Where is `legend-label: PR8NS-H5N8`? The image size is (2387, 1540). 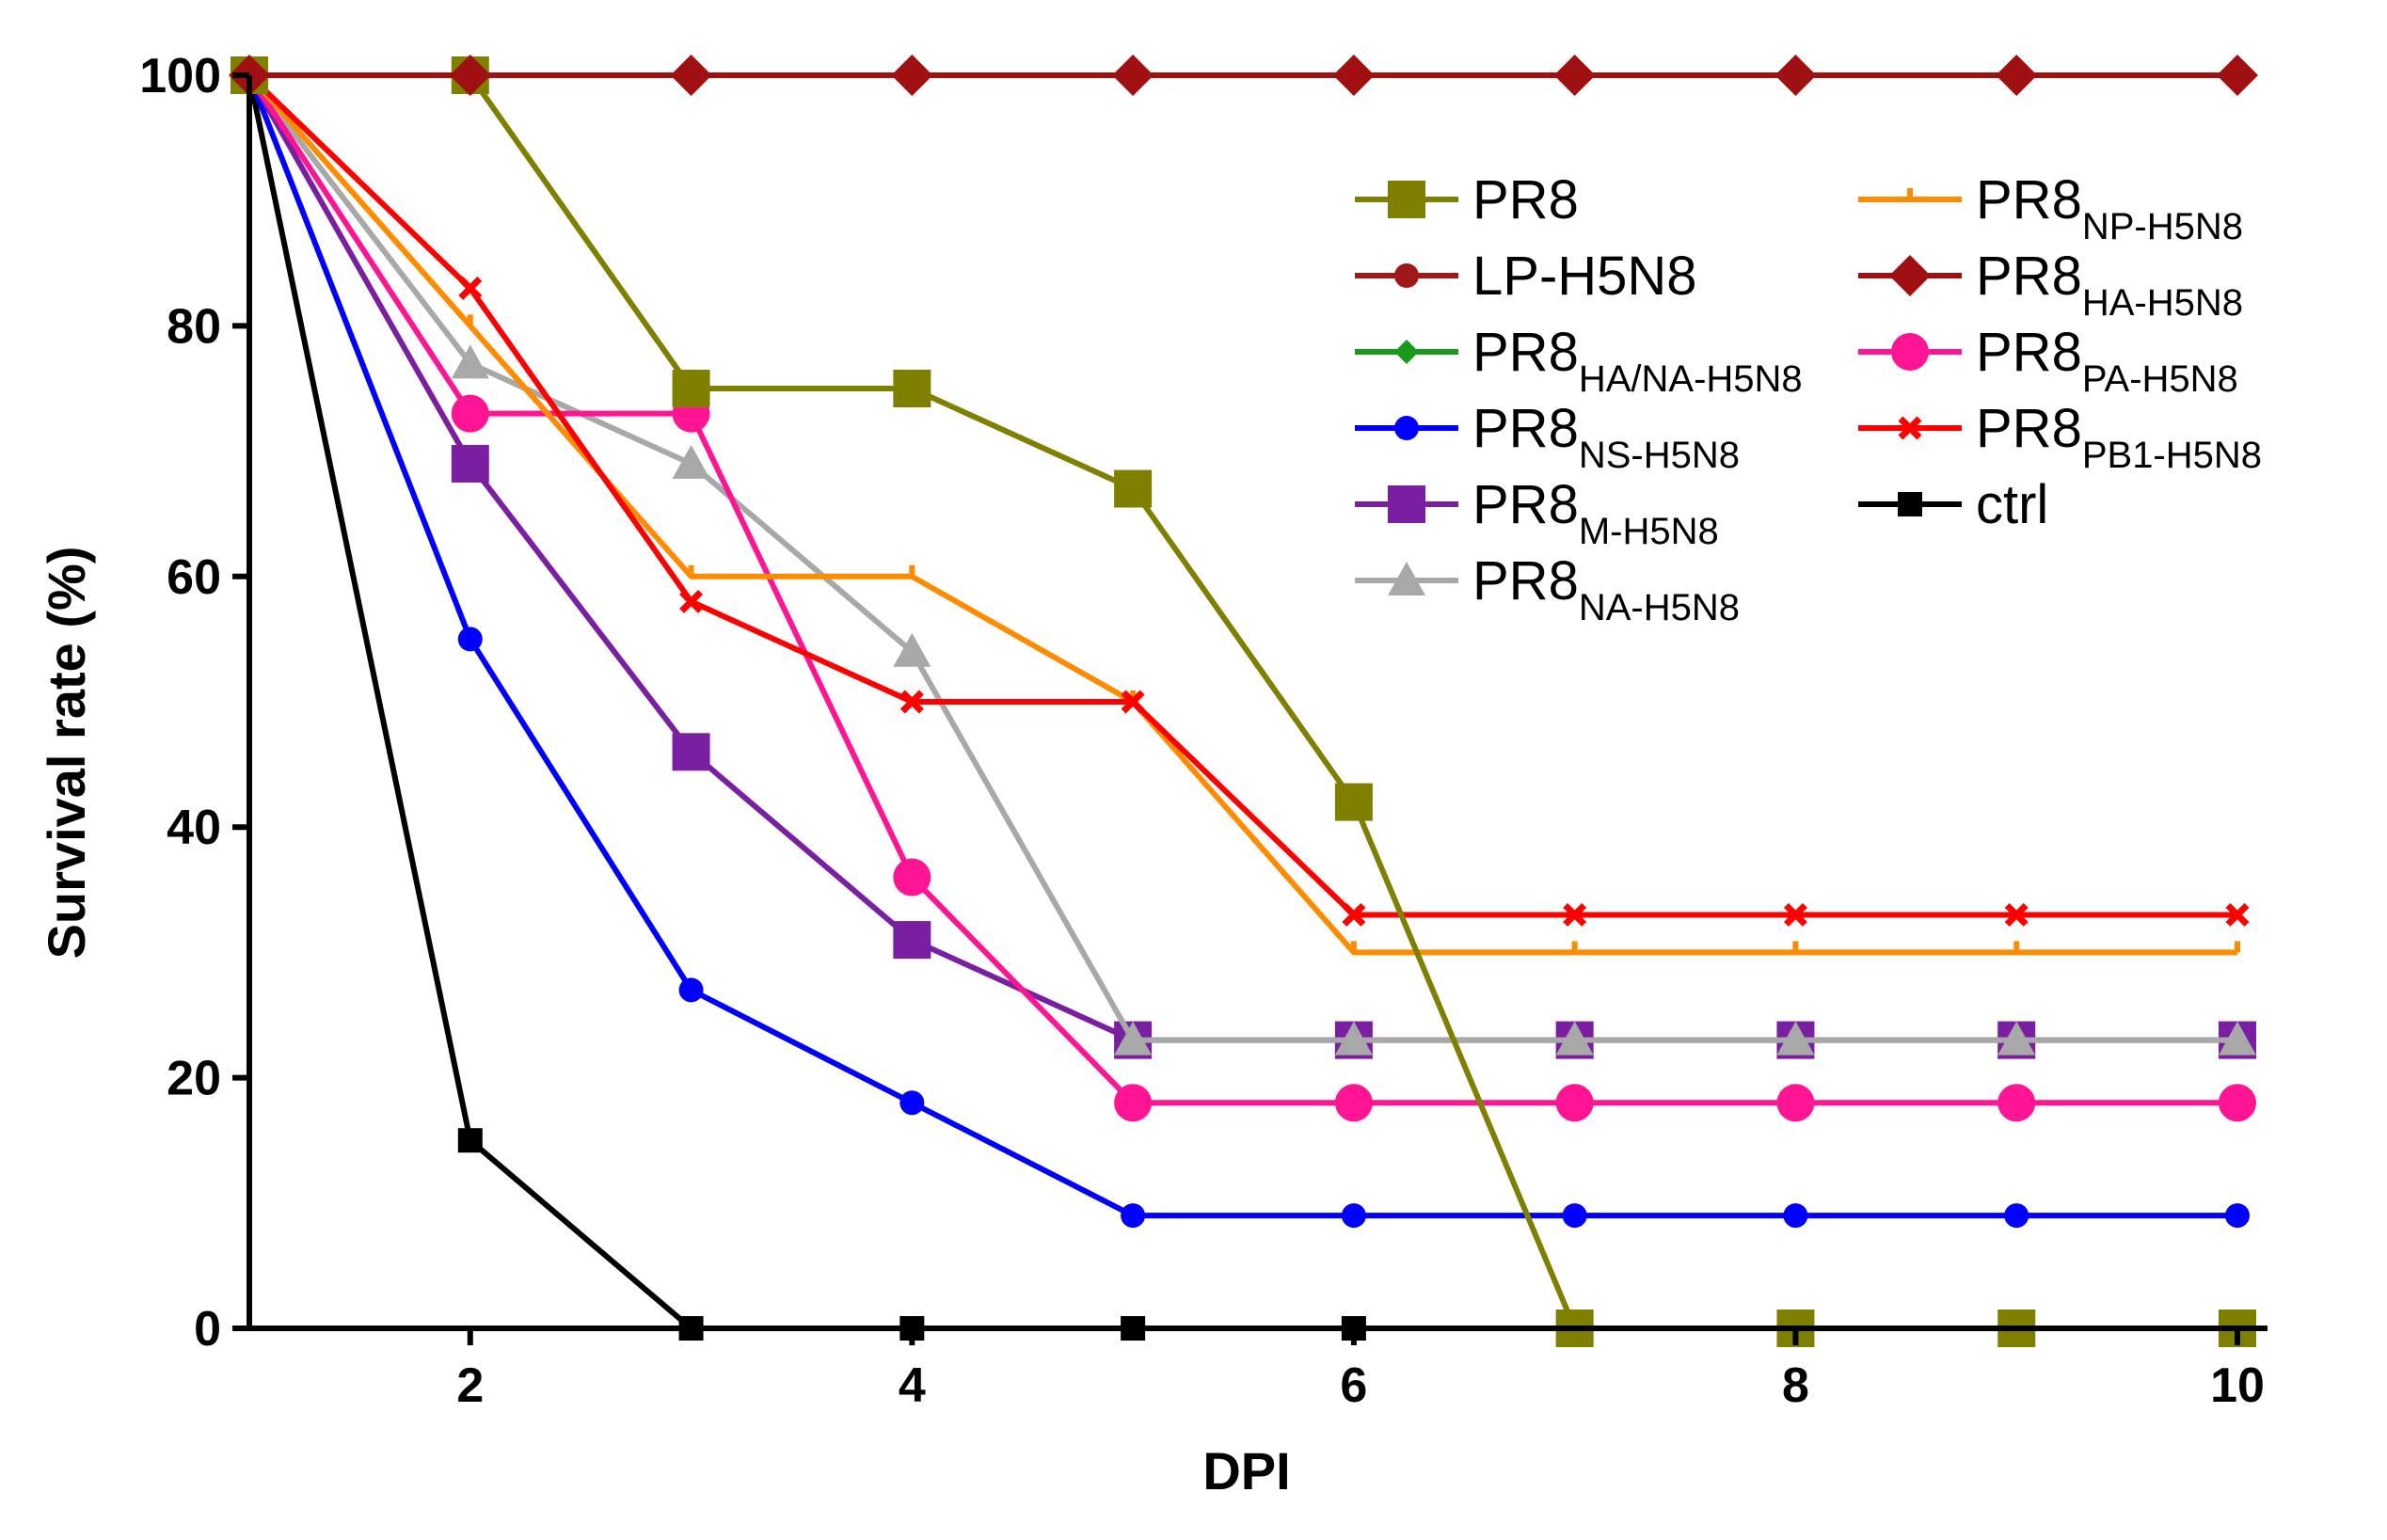
legend-label: PR8NS-H5N8 is located at coordinates (1606, 437).